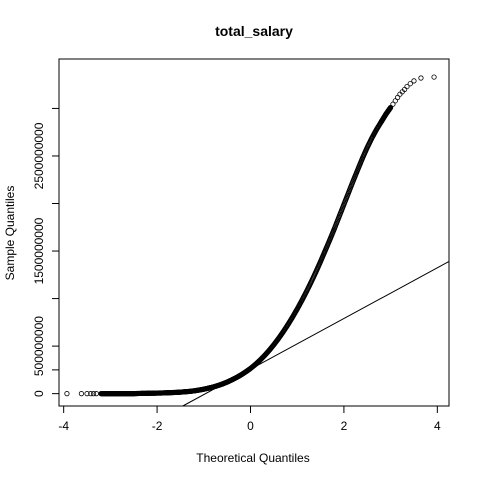 The height and width of the screenshot is (480, 480). I want to click on x-tick-label: -2, so click(157, 426).